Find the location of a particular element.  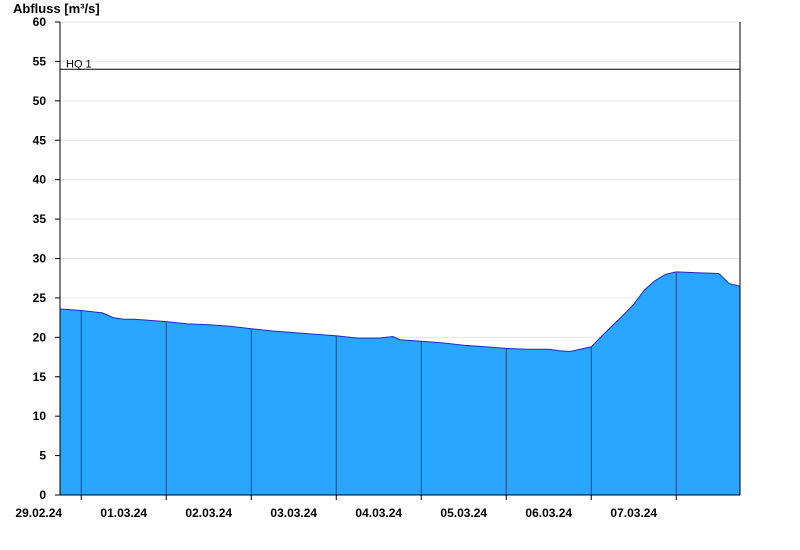

y-tick-label: 15 is located at coordinates (40, 377).